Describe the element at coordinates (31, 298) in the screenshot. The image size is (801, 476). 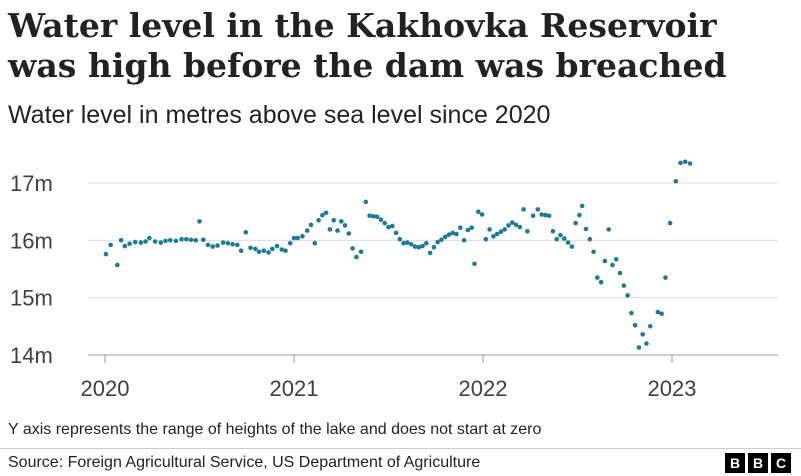
I see `y-tick-label-15m: 15m` at that location.